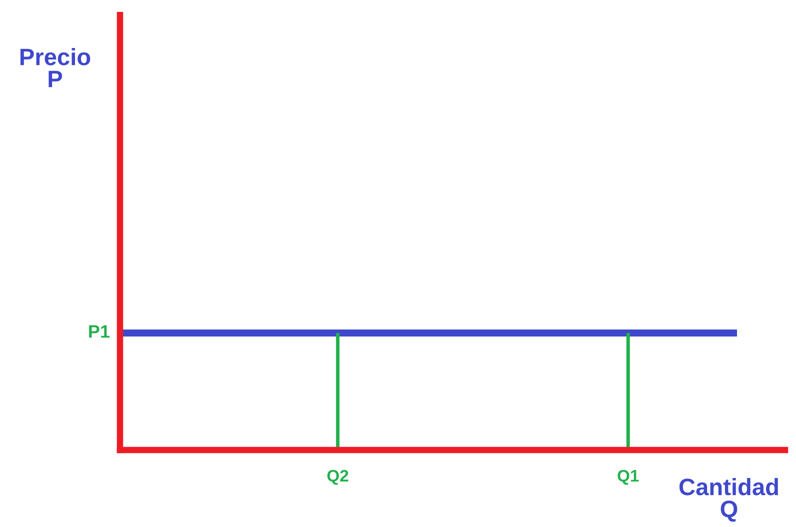 The height and width of the screenshot is (527, 796). Describe the element at coordinates (628, 477) in the screenshot. I see `x-tick-label: Q1` at that location.